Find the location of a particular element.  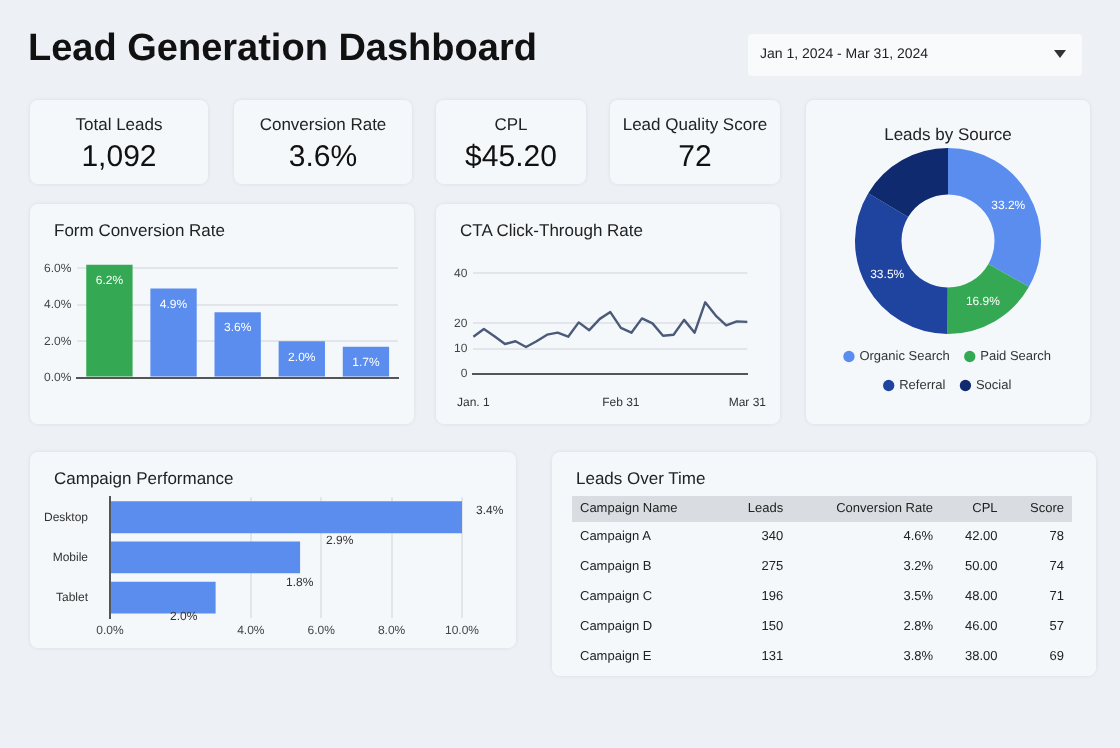

chart-title: Leads by Source is located at coordinates (948, 134).